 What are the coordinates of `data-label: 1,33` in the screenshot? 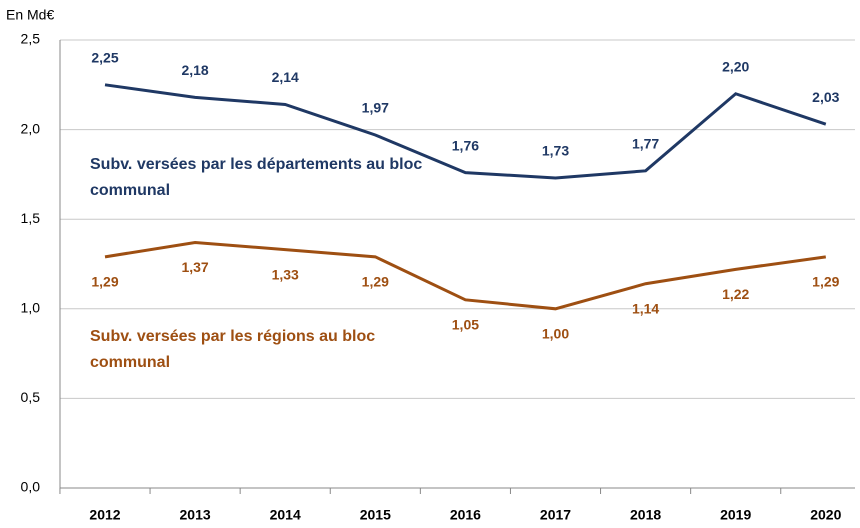 It's located at (285, 274).